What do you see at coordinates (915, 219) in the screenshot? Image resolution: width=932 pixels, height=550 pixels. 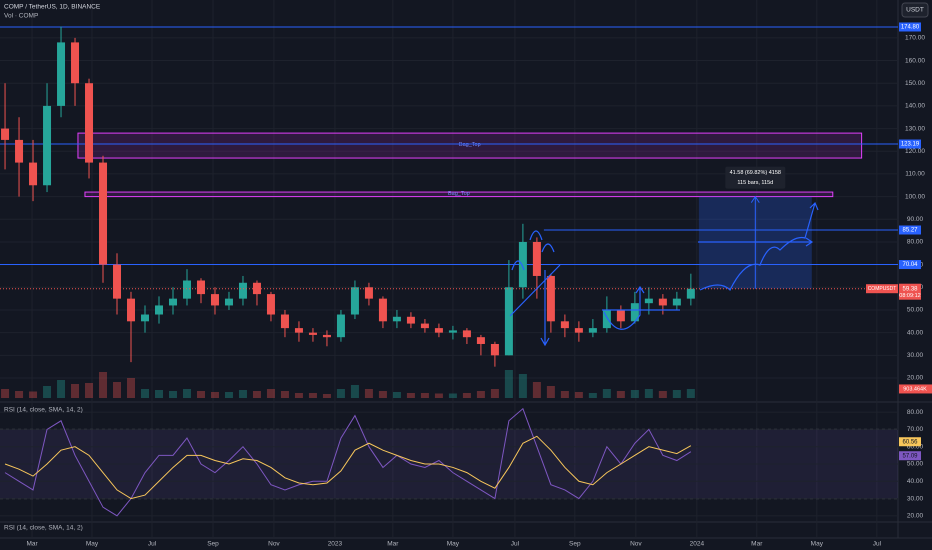 I see `y-tick-label: 90.00` at bounding box center [915, 219].